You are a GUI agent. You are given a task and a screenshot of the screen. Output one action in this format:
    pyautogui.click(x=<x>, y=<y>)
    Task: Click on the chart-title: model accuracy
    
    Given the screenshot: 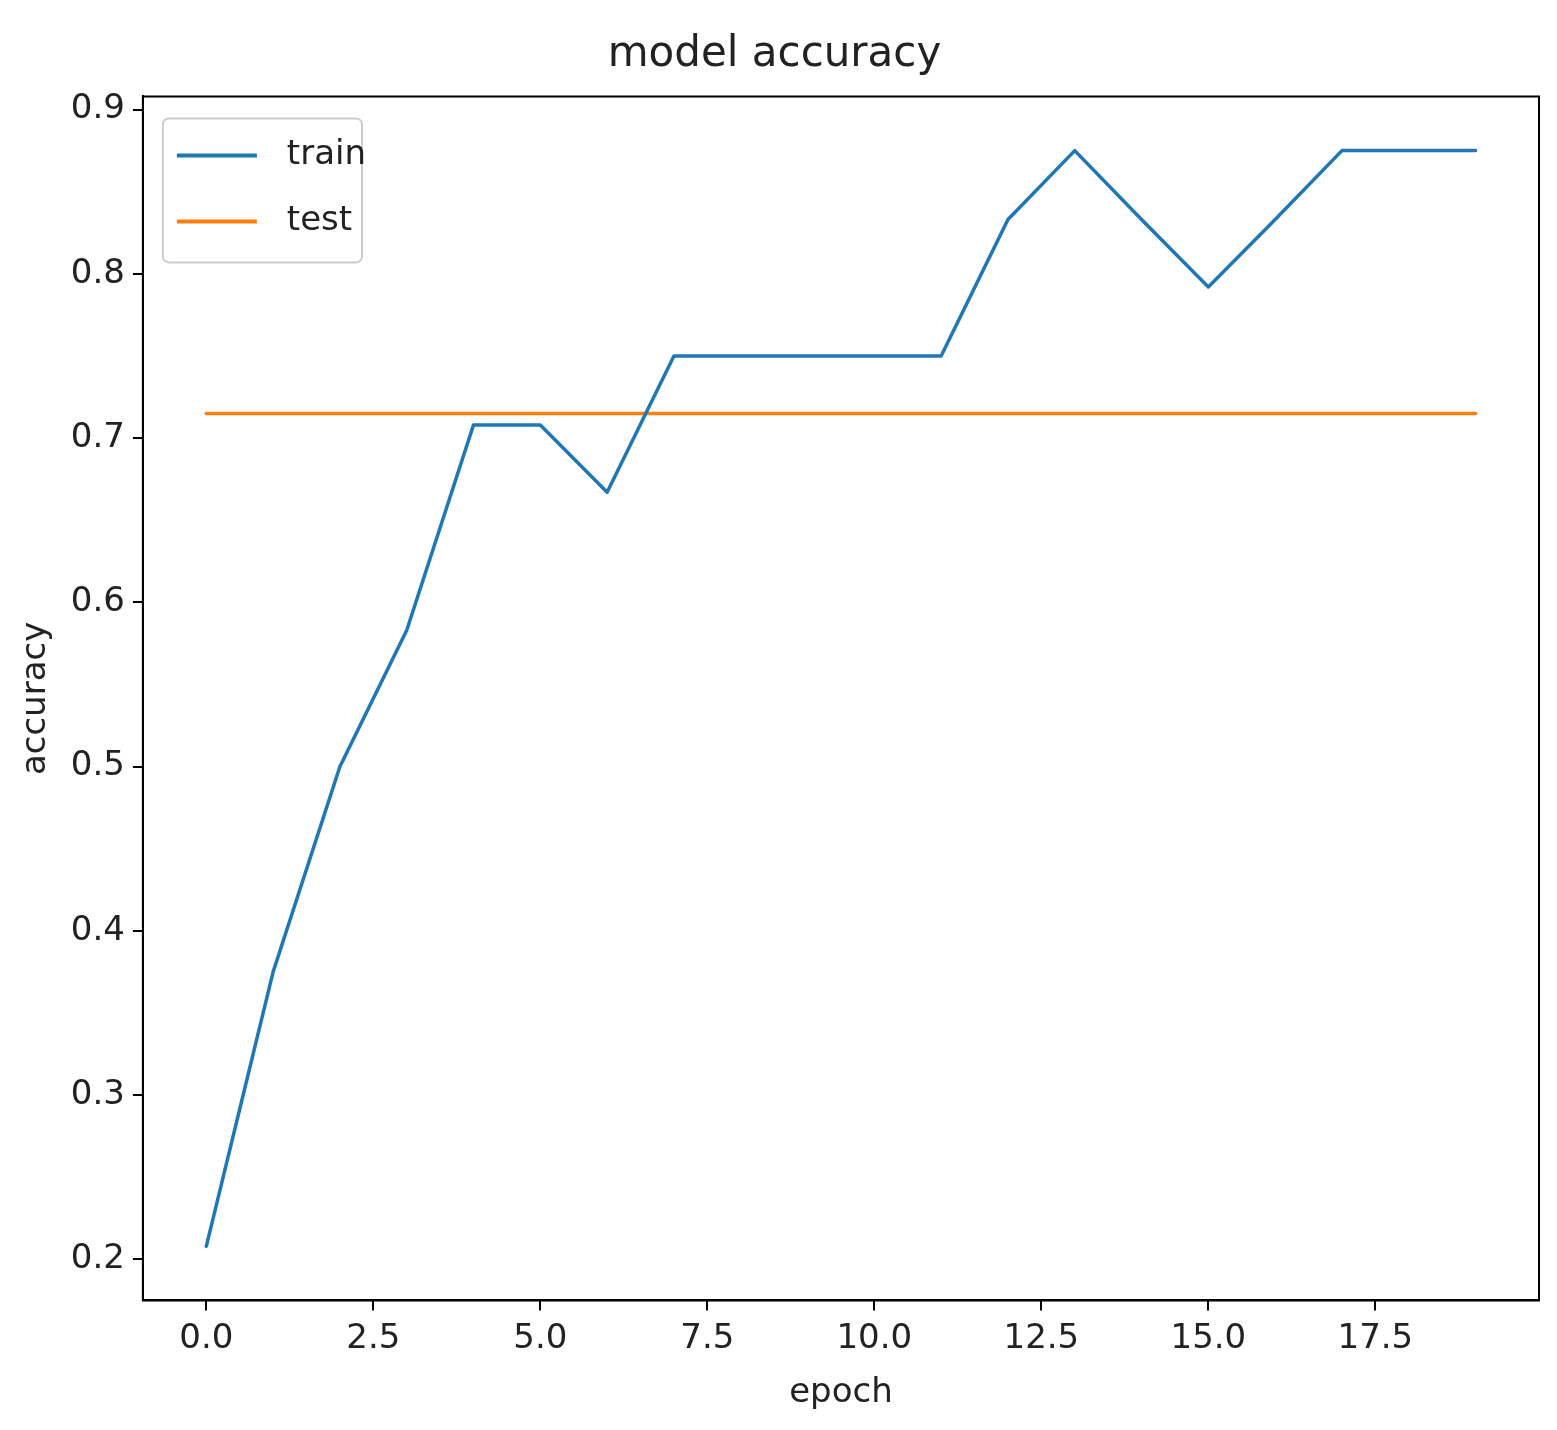 What is the action you would take?
    pyautogui.click(x=774, y=52)
    